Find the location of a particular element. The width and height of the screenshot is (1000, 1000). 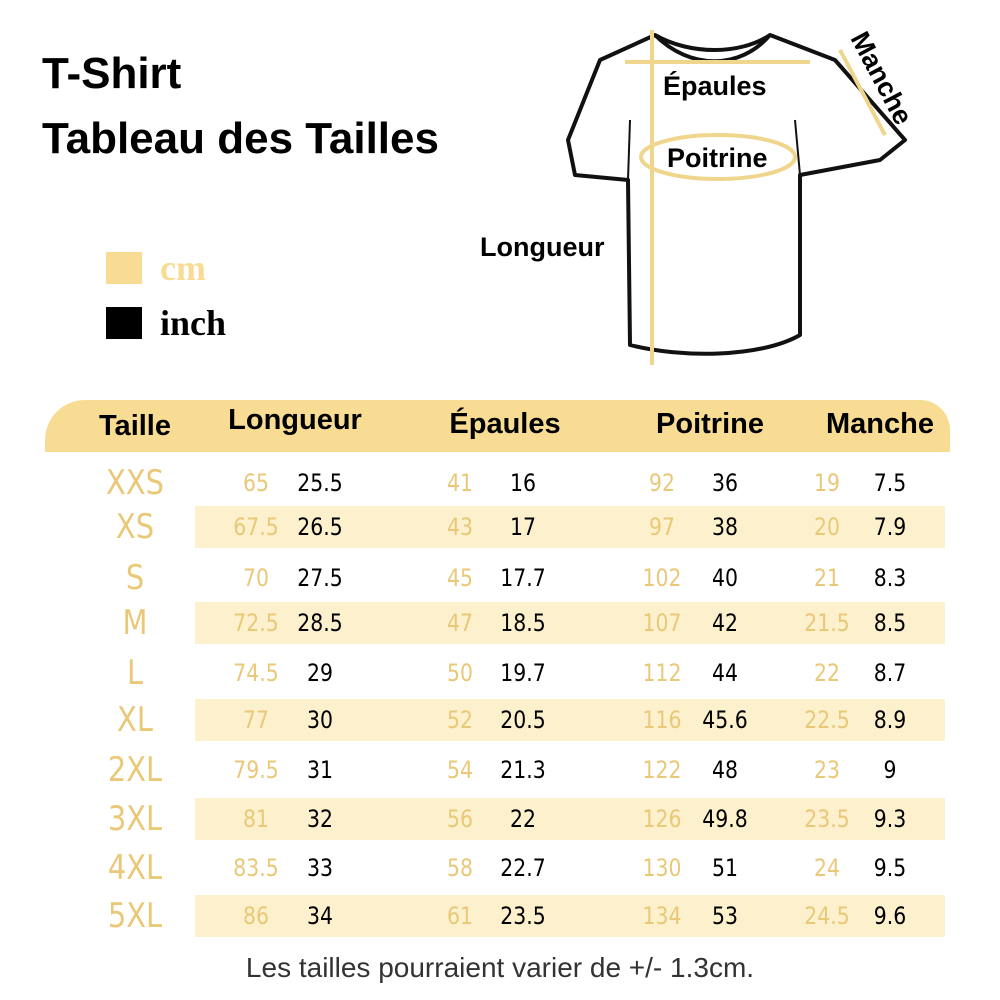

epaules-inch-value: 22 is located at coordinates (523, 819).